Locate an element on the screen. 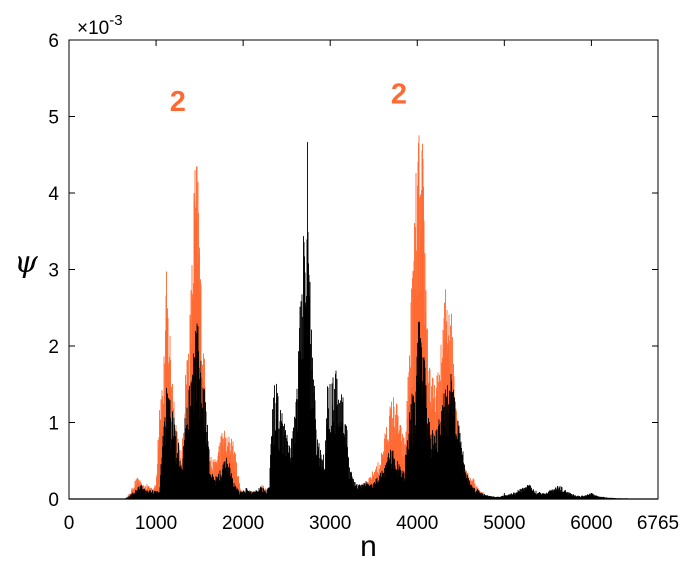 Image resolution: width=688 pixels, height=561 pixels. annotation-label-1: 2 is located at coordinates (399, 95).